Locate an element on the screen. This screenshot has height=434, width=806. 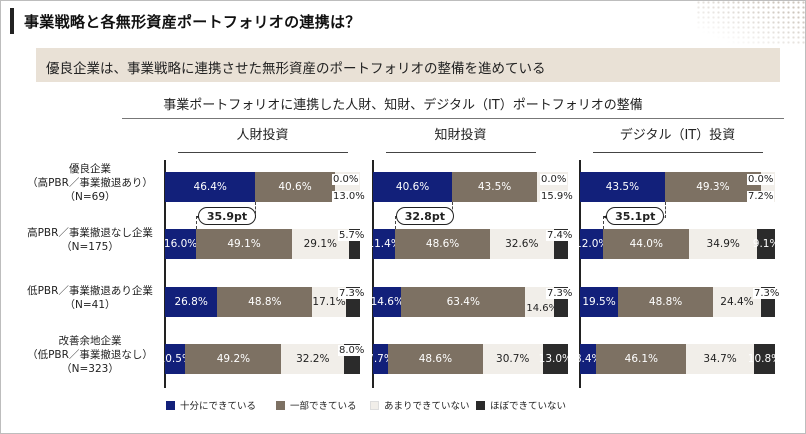
bar-segment-fully-done: 14.6% is located at coordinates (387, 302).